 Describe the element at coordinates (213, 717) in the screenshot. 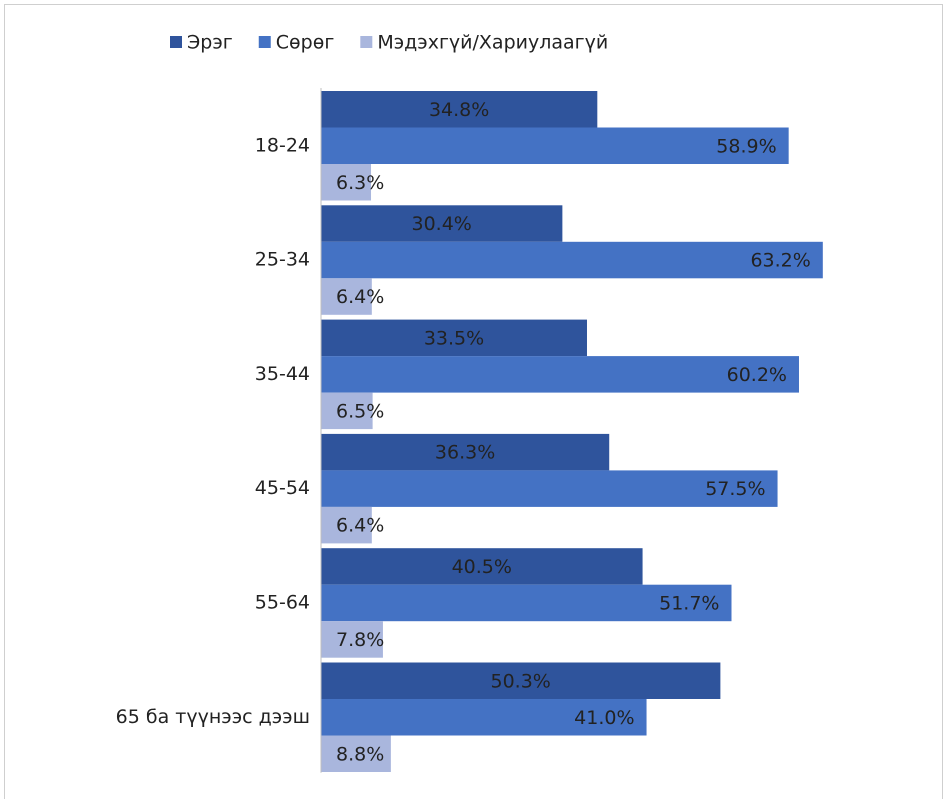

I see `y-tick-label: 65 ба түүнээс дээш` at that location.